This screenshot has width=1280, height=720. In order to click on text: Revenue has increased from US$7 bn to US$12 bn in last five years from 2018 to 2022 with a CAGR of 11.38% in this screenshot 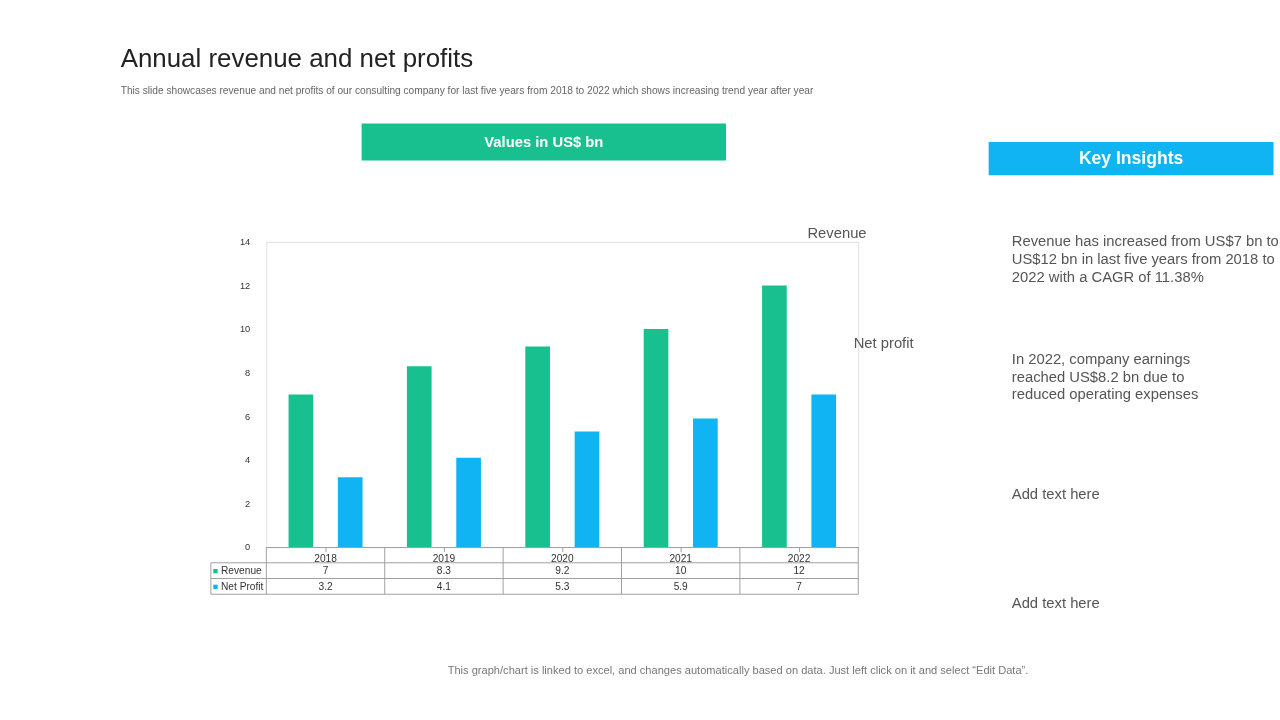, I will do `click(1145, 259)`.